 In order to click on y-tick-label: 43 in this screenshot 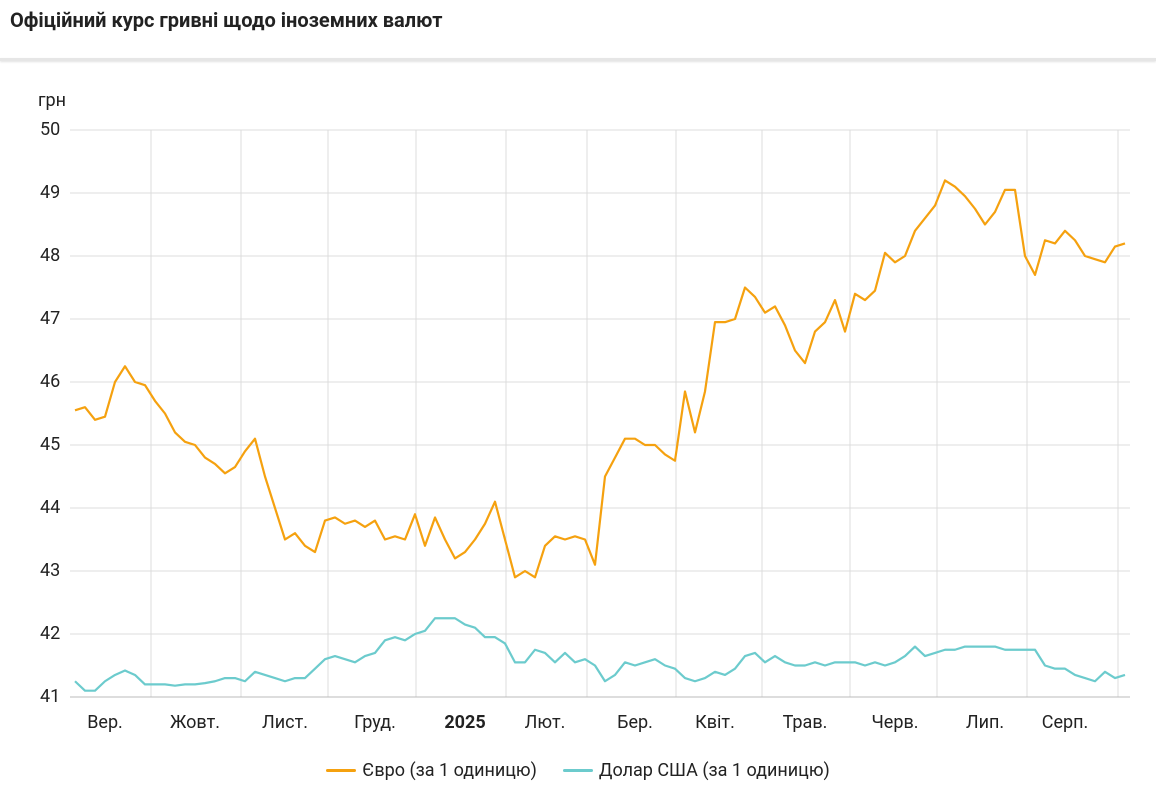, I will do `click(50, 570)`.